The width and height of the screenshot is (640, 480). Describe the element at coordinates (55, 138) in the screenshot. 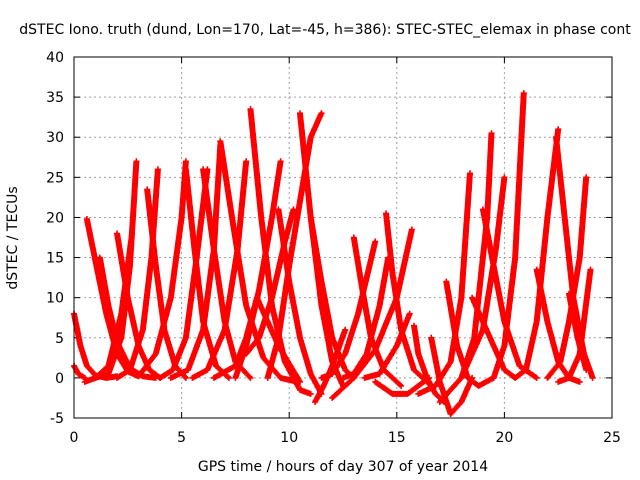

I see `y-tick-label: 30` at that location.